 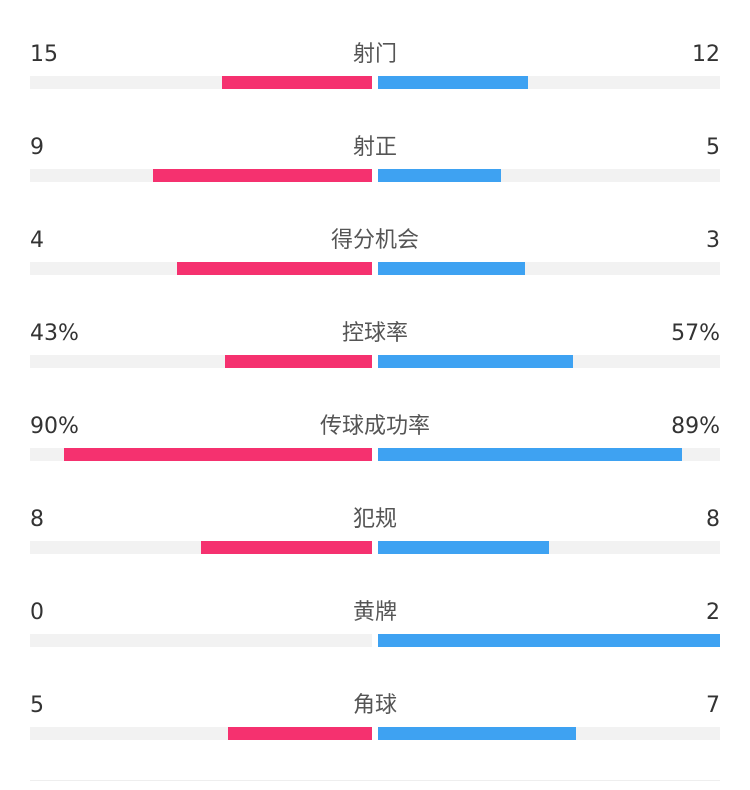 What do you see at coordinates (375, 633) in the screenshot?
I see `stat-row: 黄牌 0 2` at bounding box center [375, 633].